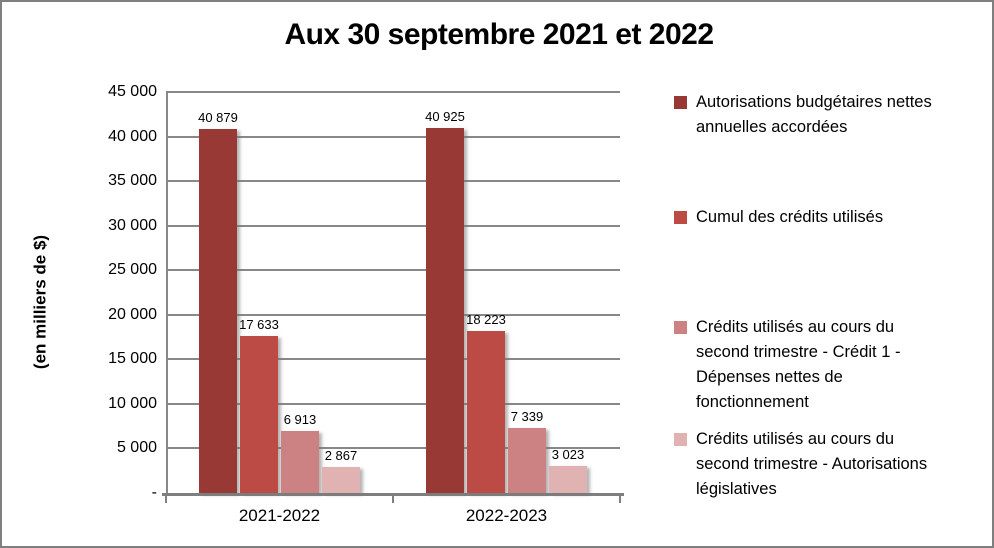 The image size is (994, 548). Describe the element at coordinates (132, 359) in the screenshot. I see `y-tick-label: 15 000` at that location.